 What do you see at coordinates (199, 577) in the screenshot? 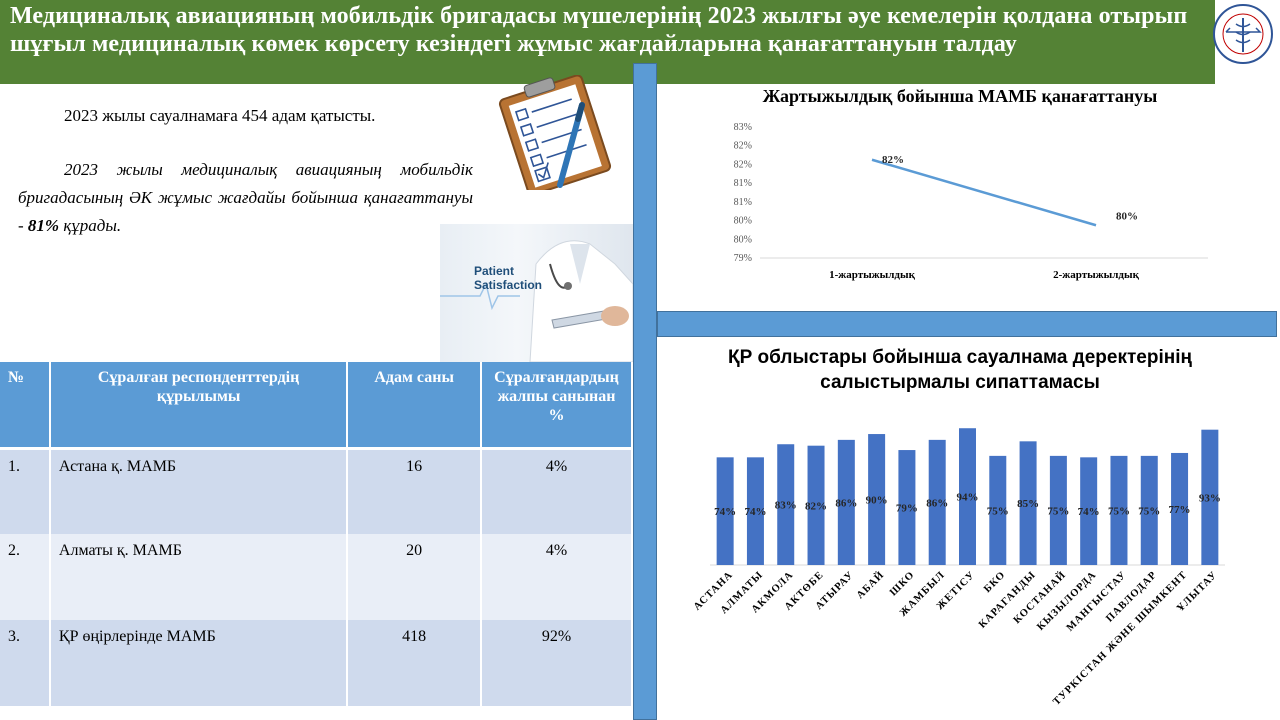
I see `row-name: Алматы қ. МАМБ` at bounding box center [199, 577].